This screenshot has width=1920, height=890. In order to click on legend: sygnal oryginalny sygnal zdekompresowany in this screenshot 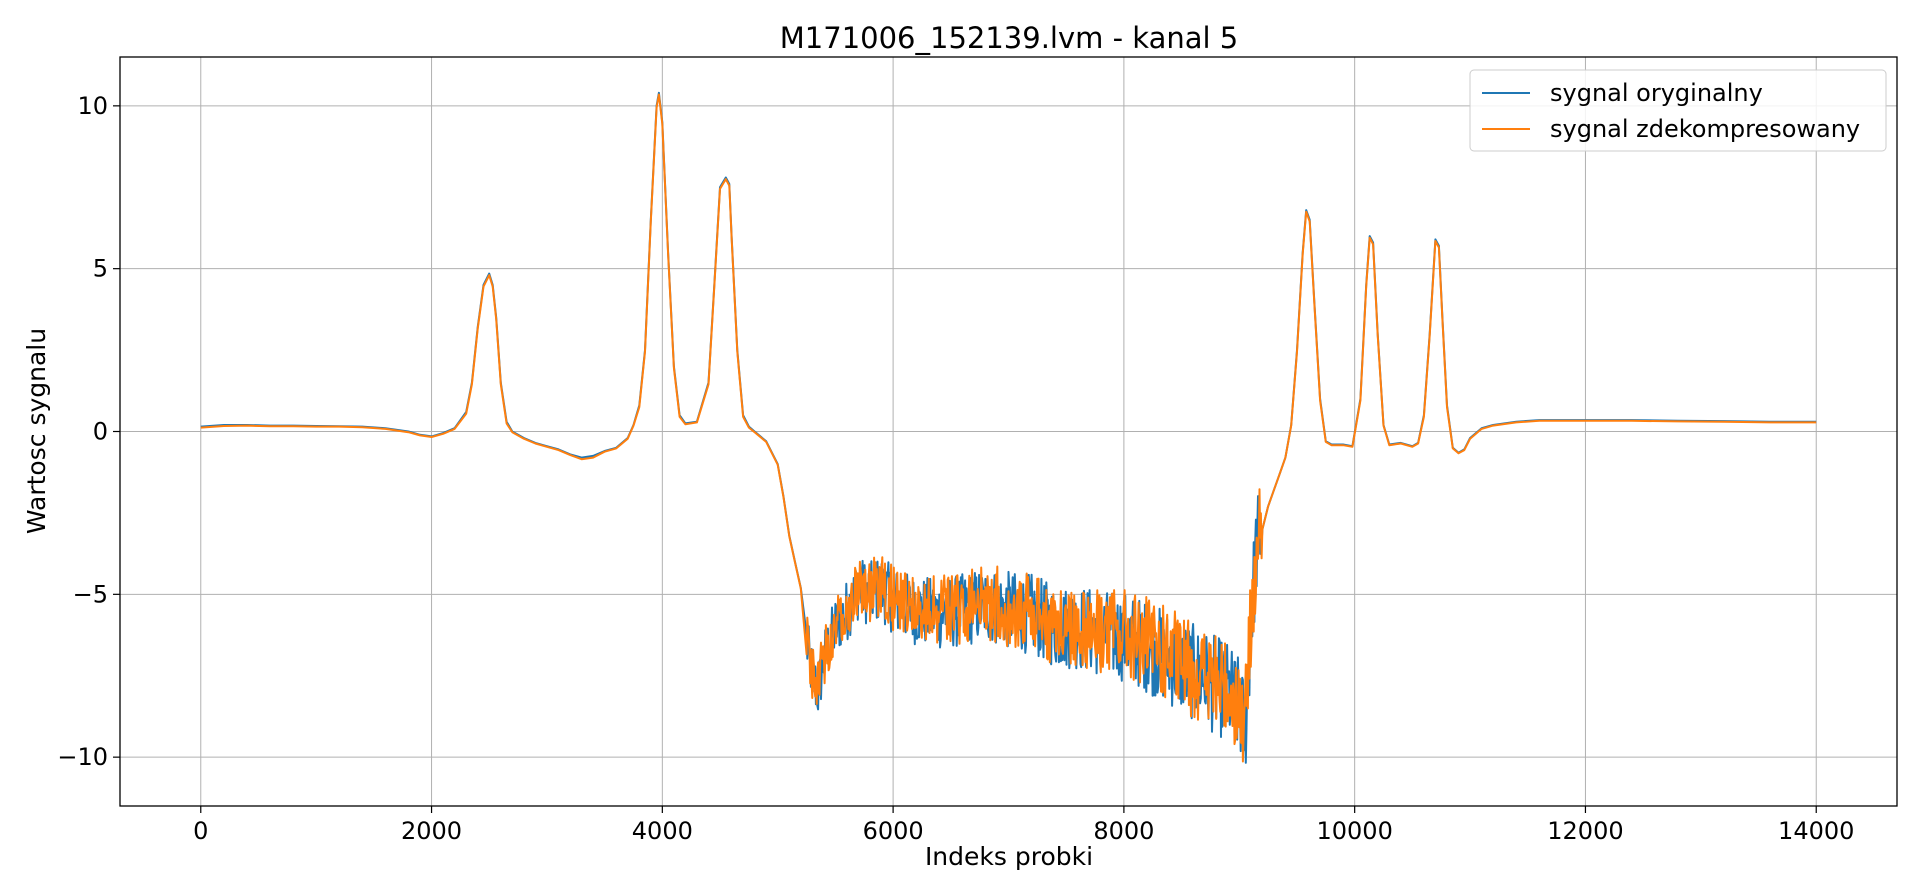, I will do `click(1678, 110)`.